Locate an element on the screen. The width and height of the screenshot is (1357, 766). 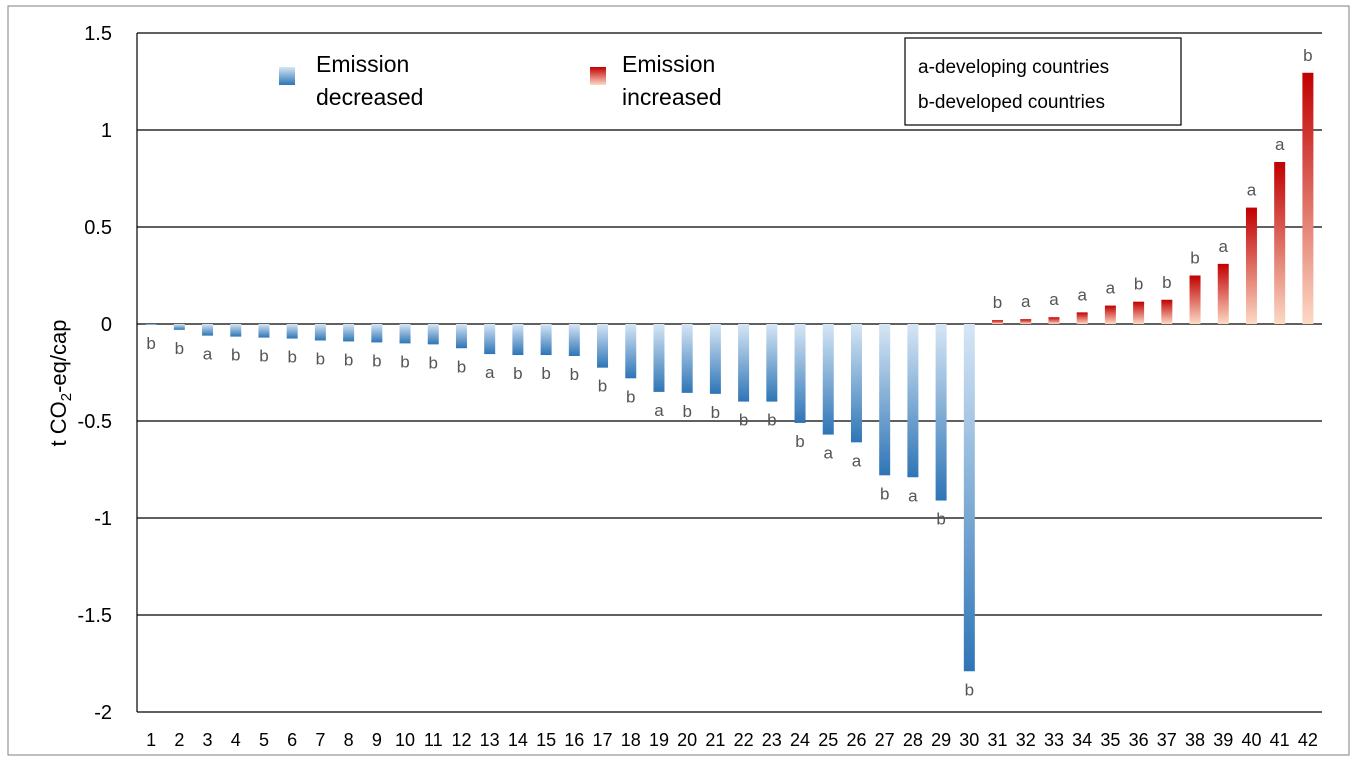
x-tick-label: 21 is located at coordinates (715, 740).